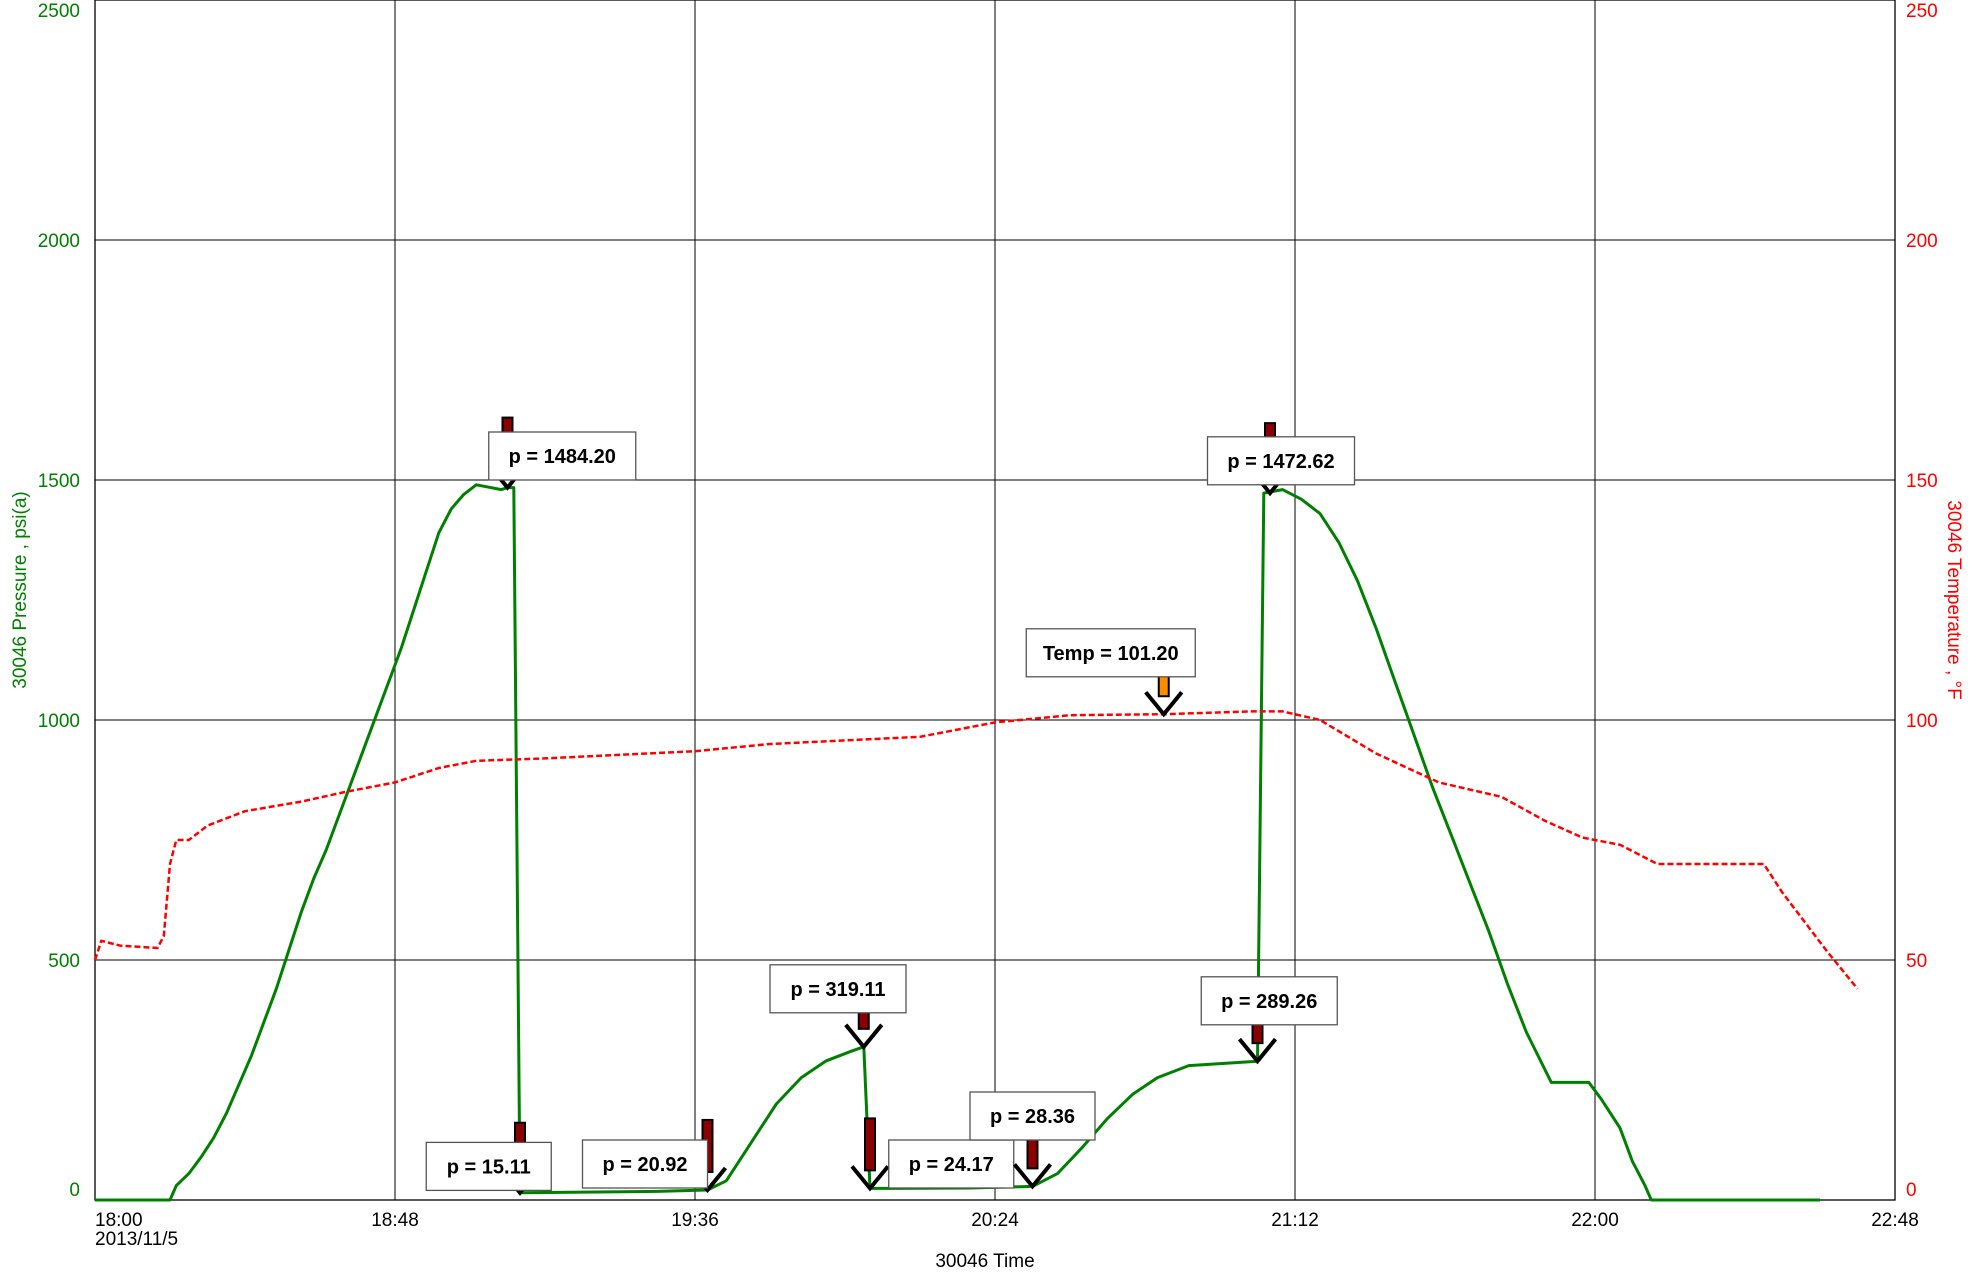 The width and height of the screenshot is (1971, 1276). Describe the element at coordinates (995, 1220) in the screenshot. I see `x-tick-label: 20:24` at that location.